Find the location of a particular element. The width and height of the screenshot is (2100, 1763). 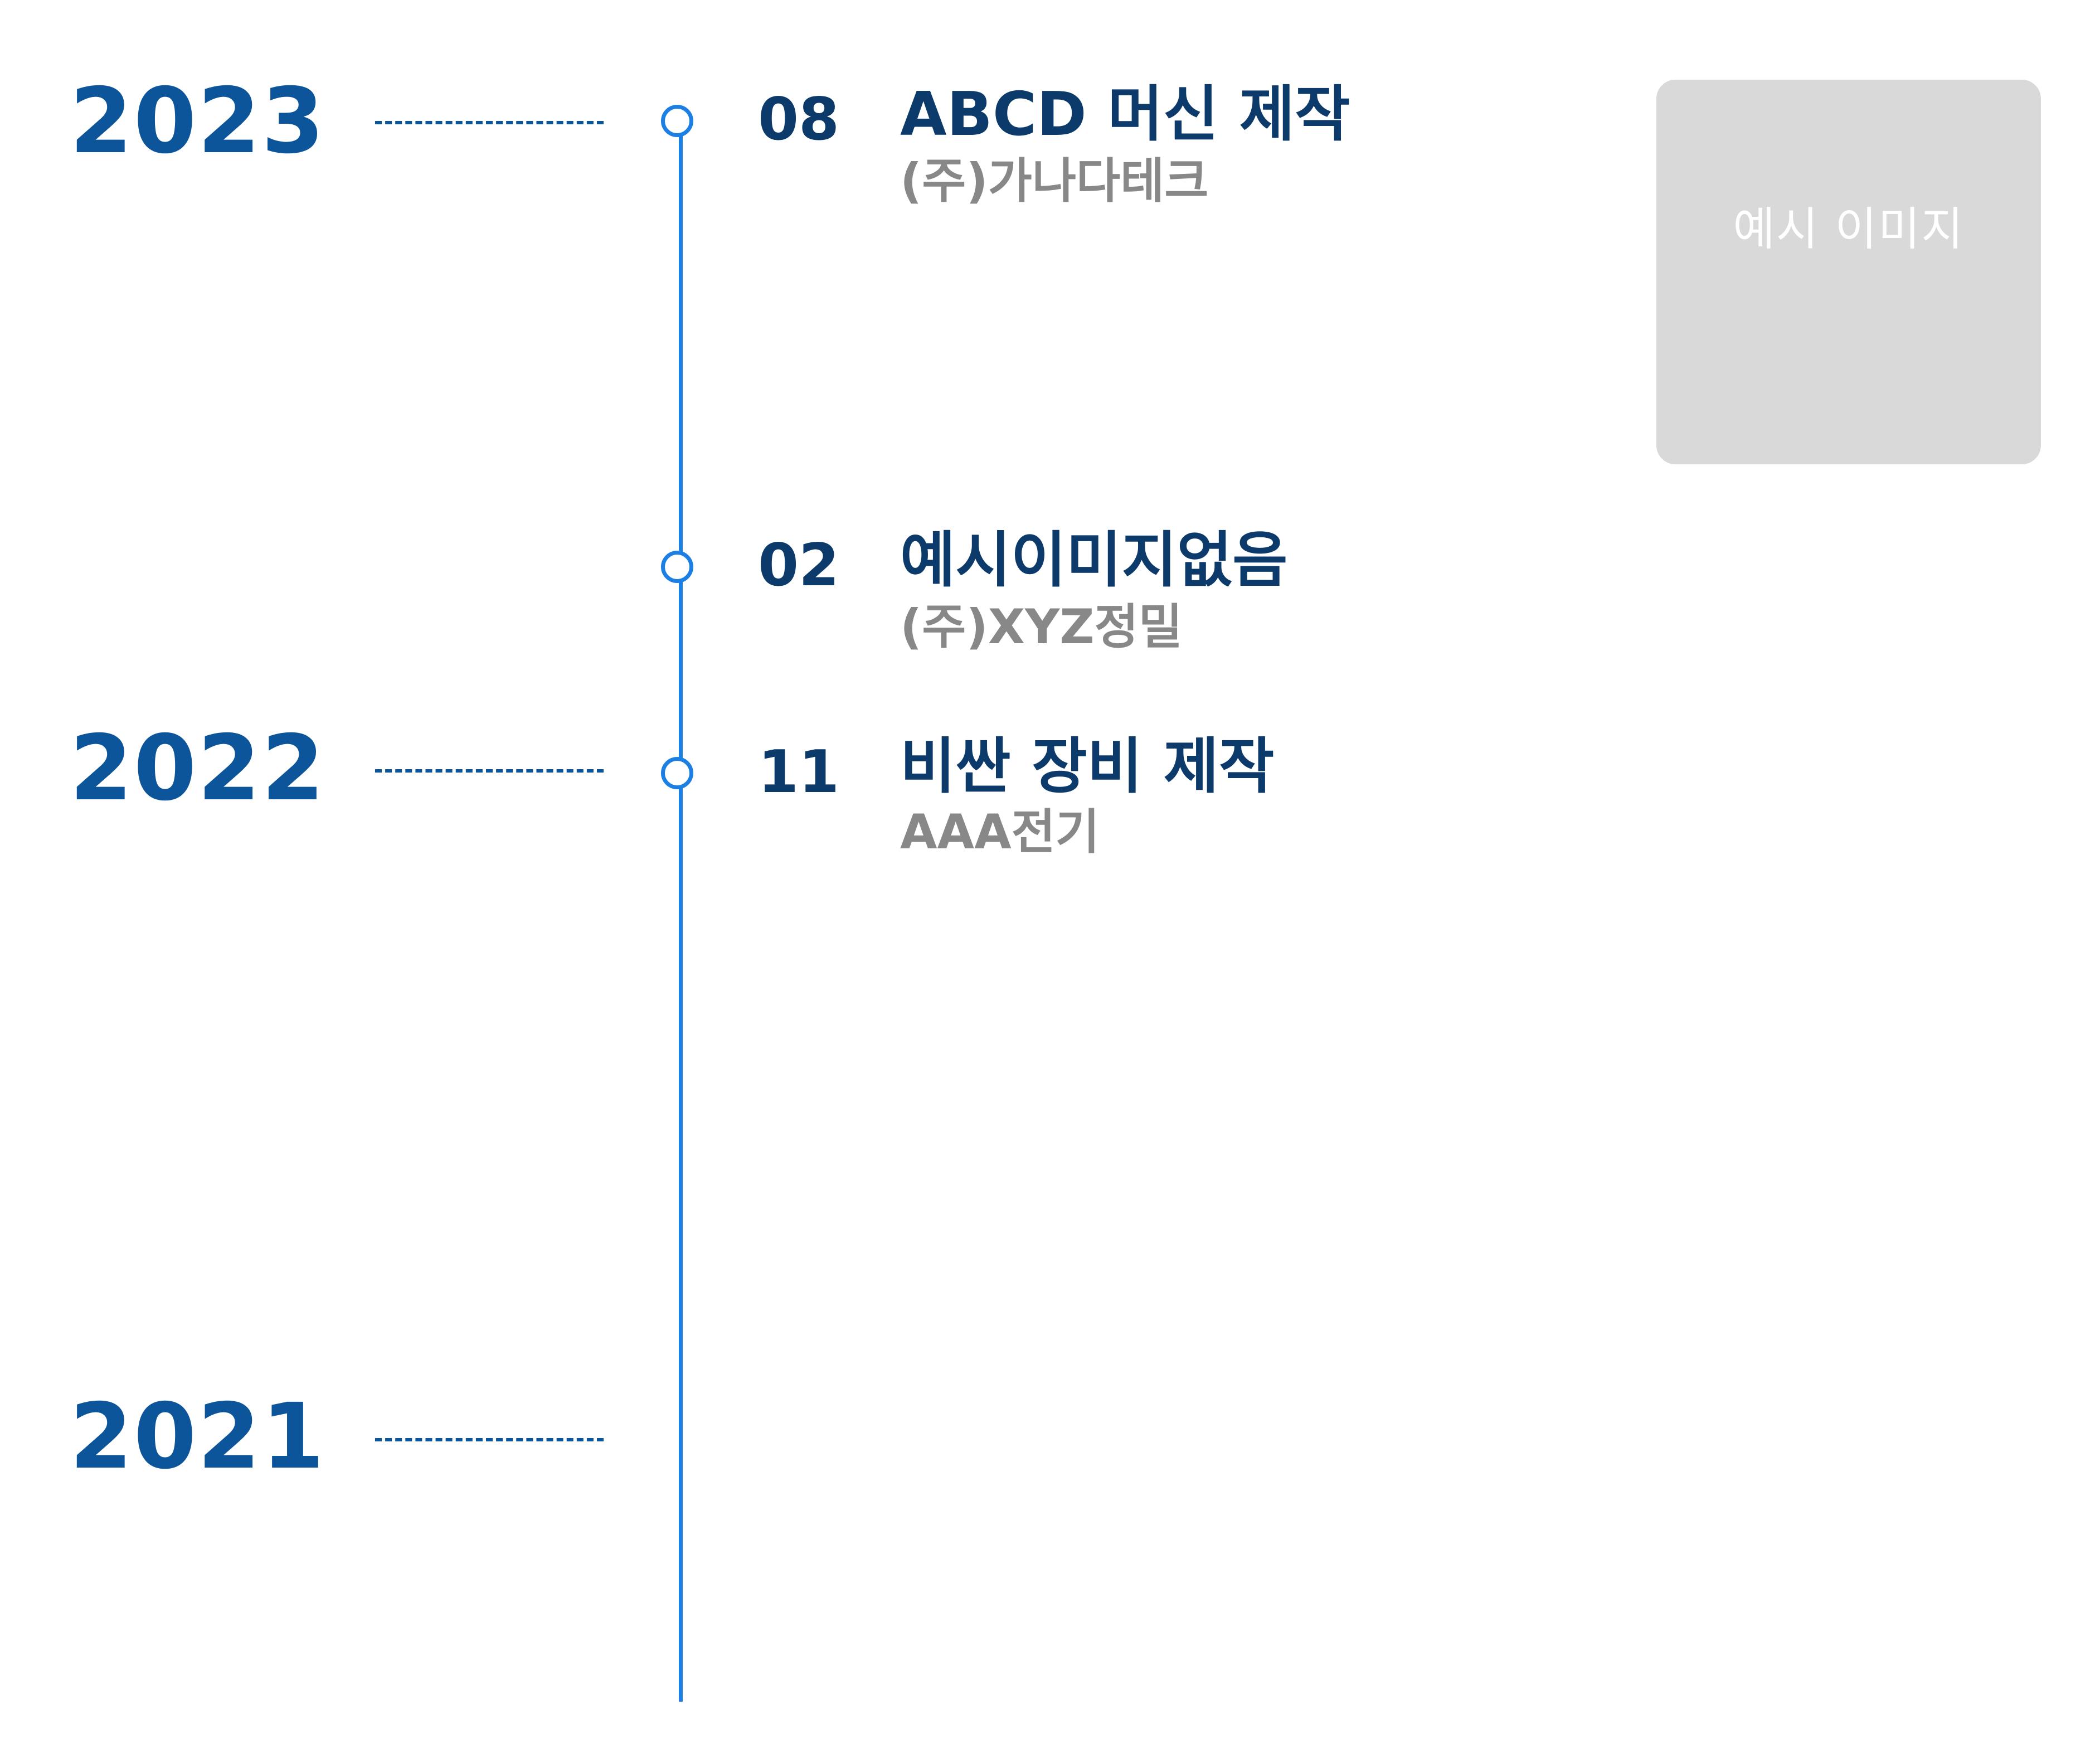

event-title: 예시이미지없음 is located at coordinates (1094, 560).